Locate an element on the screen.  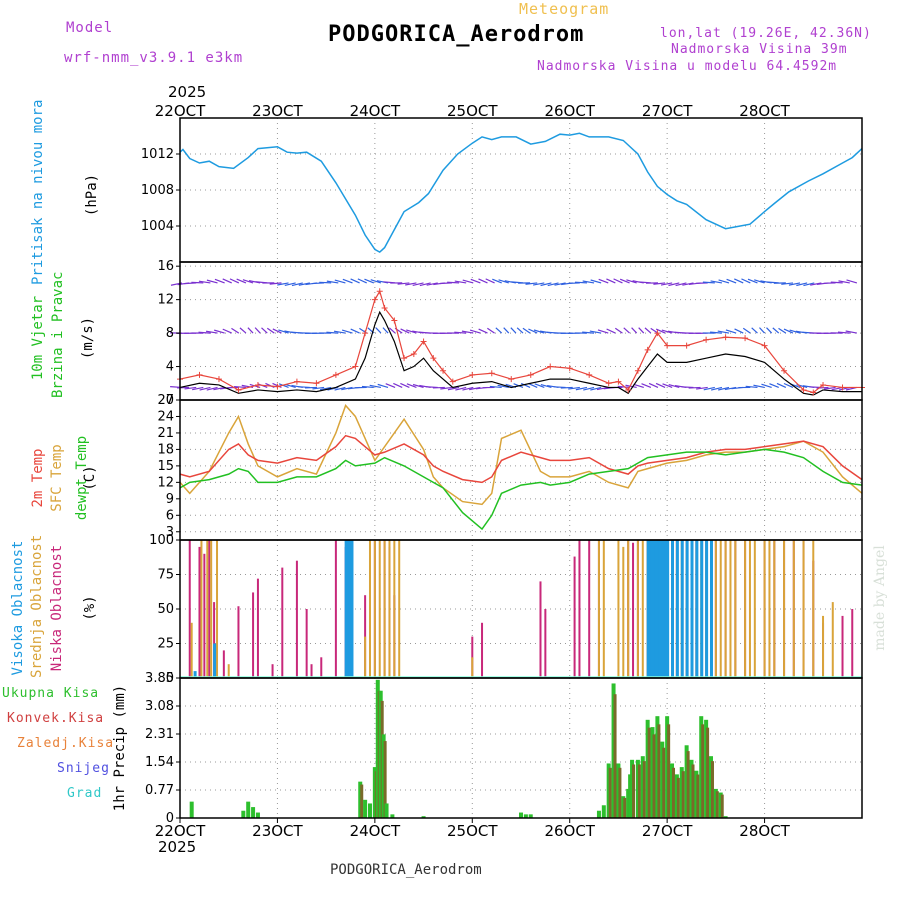
dewpt-line is located at coordinates (521, 489).